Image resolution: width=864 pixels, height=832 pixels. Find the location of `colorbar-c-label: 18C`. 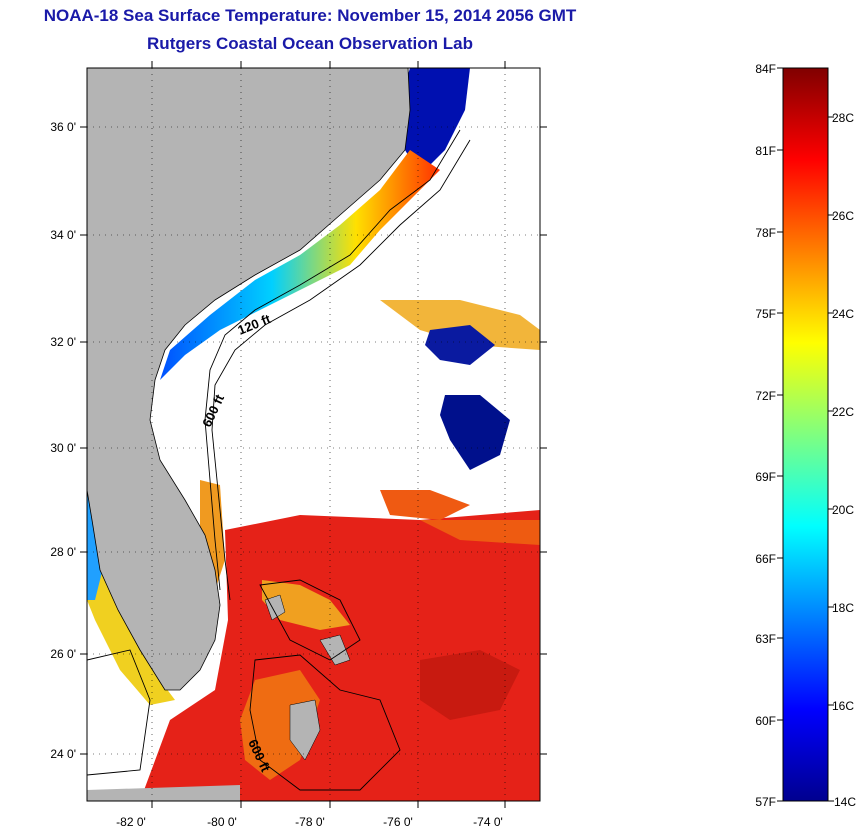

colorbar-c-label: 18C is located at coordinates (843, 608).